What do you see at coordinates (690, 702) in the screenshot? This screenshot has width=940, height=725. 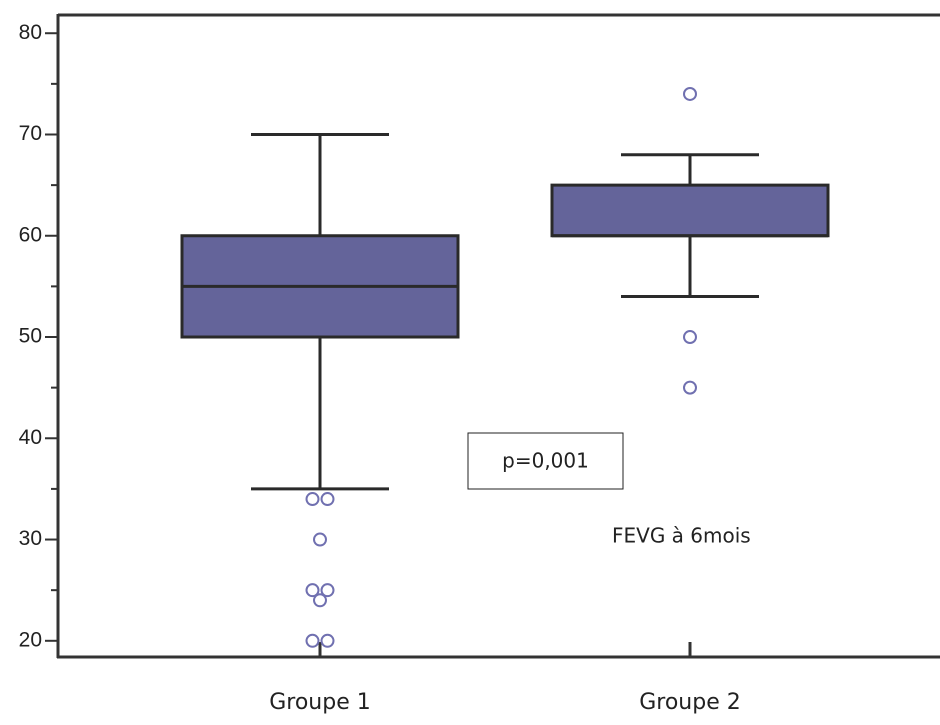 I see `x-tick-label: Groupe 2` at bounding box center [690, 702].